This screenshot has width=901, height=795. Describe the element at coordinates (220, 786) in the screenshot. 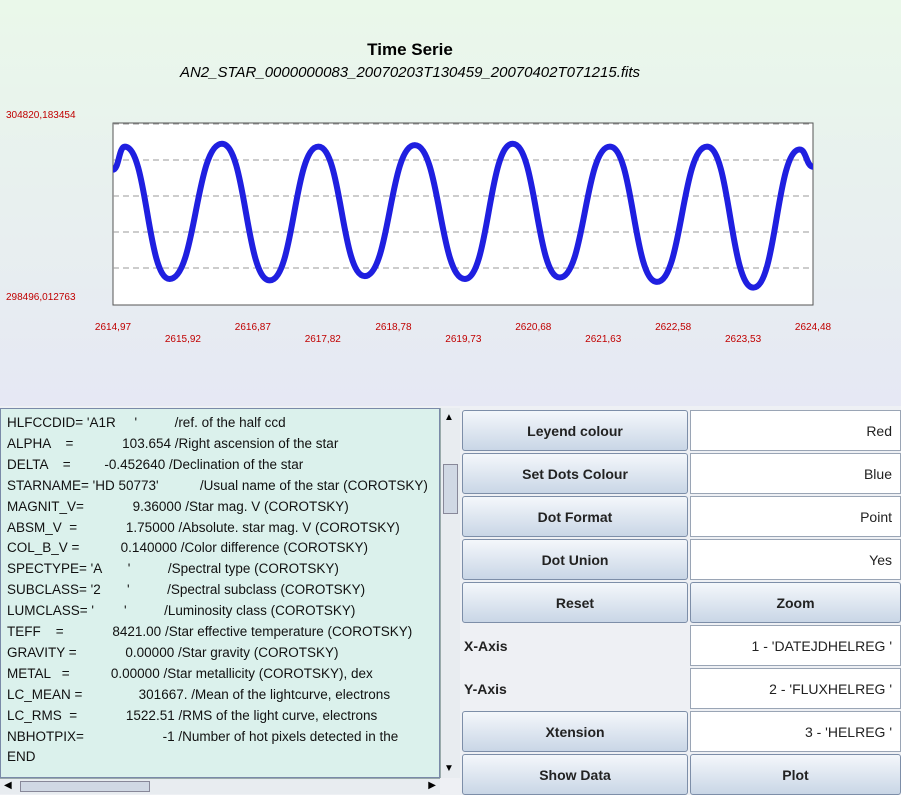

I see `horizontal-scrollbar: ◀ ▶` at that location.